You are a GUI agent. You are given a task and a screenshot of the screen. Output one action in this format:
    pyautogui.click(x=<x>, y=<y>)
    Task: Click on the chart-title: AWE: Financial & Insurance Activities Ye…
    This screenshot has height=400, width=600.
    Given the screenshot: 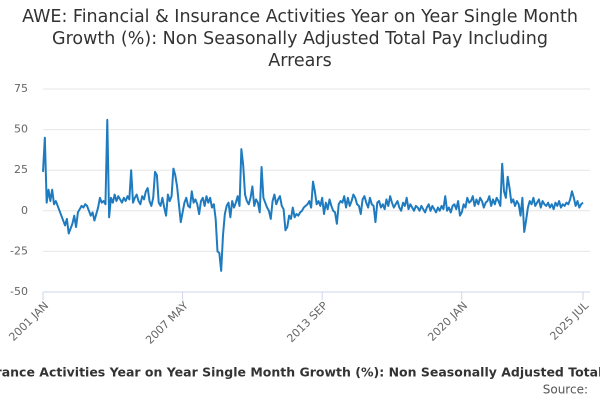 What is the action you would take?
    pyautogui.click(x=300, y=39)
    